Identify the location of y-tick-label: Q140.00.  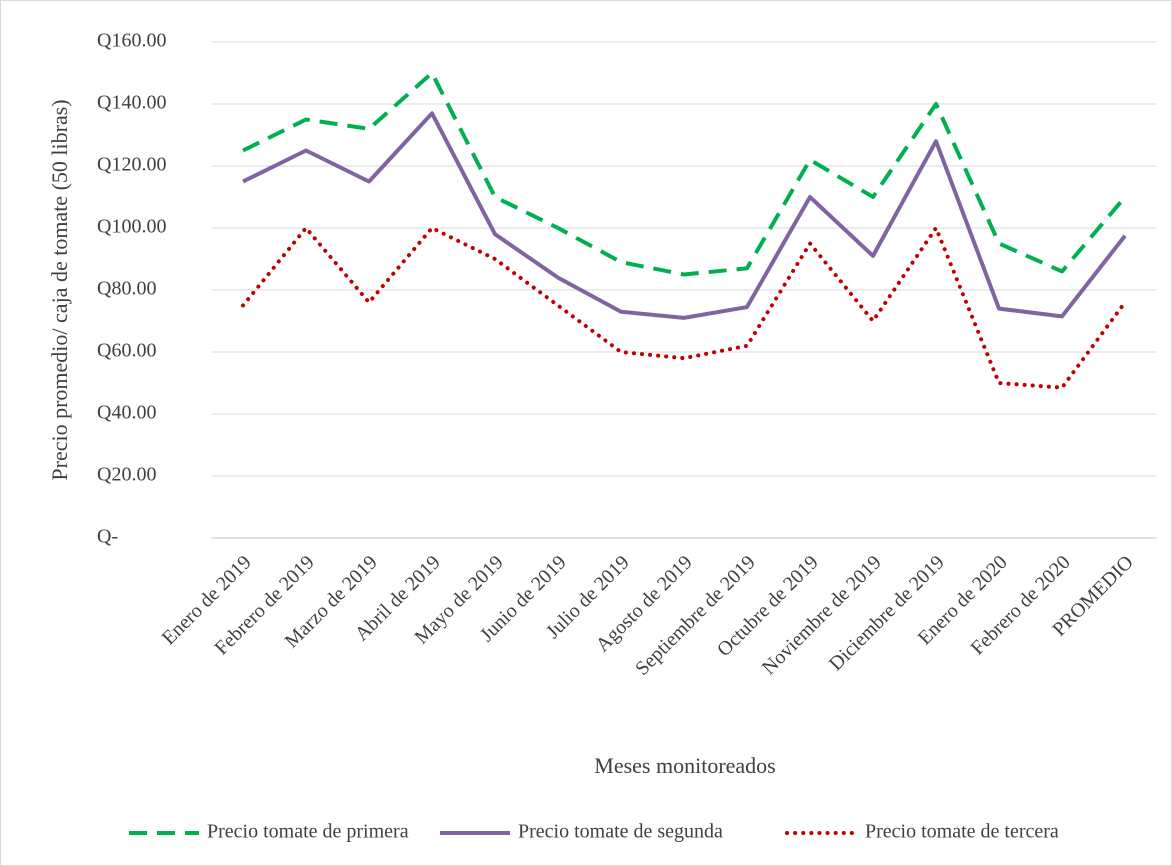
(131, 103).